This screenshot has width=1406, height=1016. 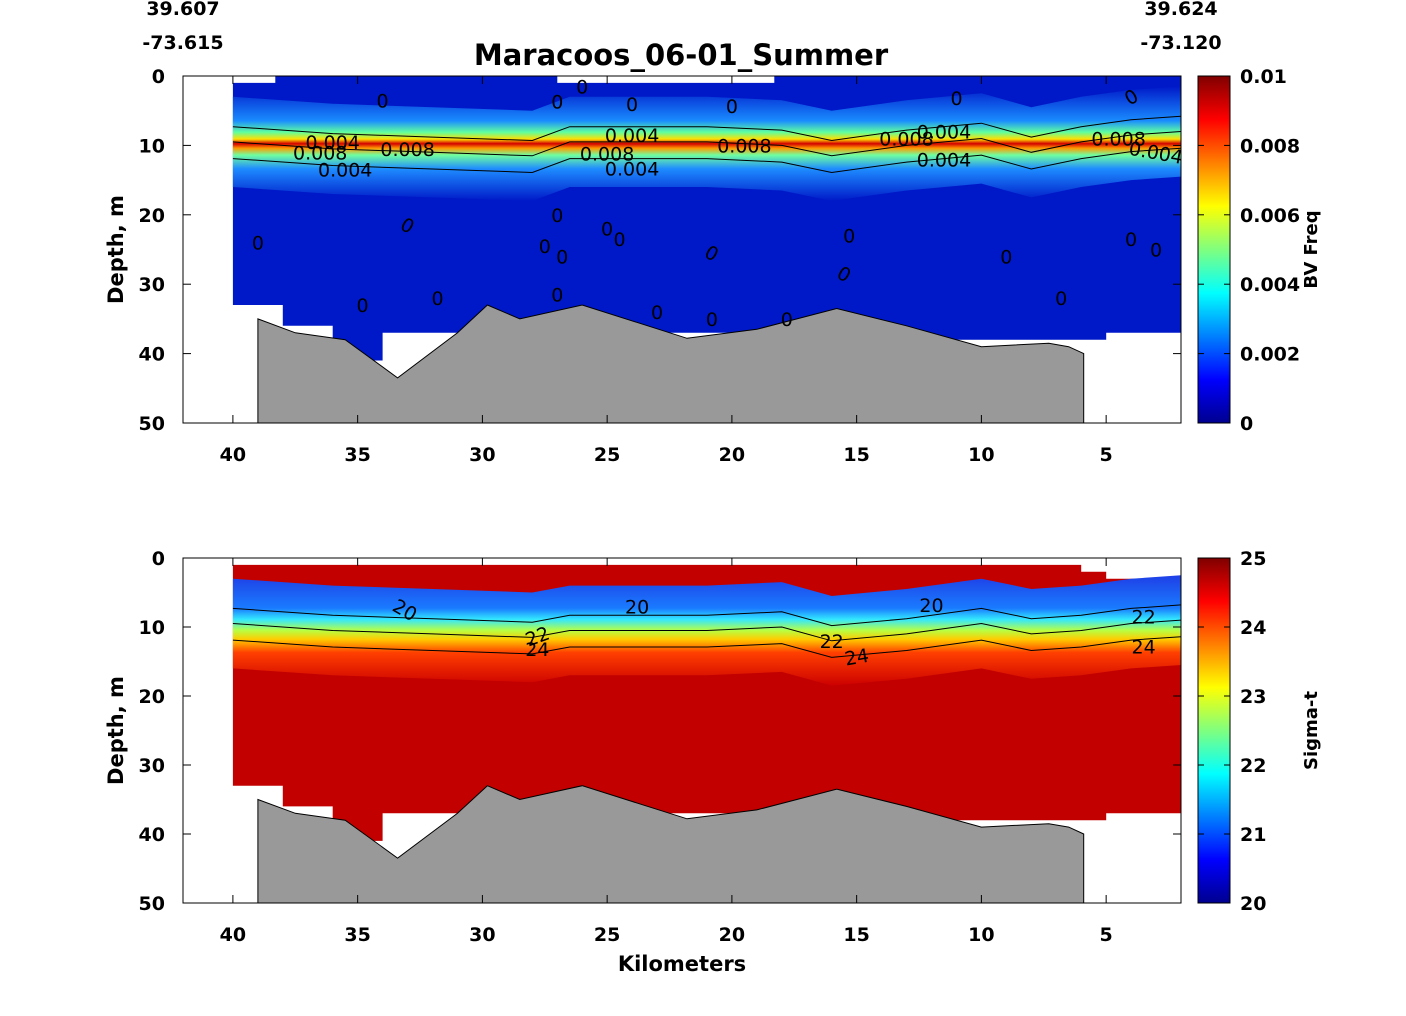 I want to click on chart-title: Maracoos_06-01_Summer, so click(x=681, y=55).